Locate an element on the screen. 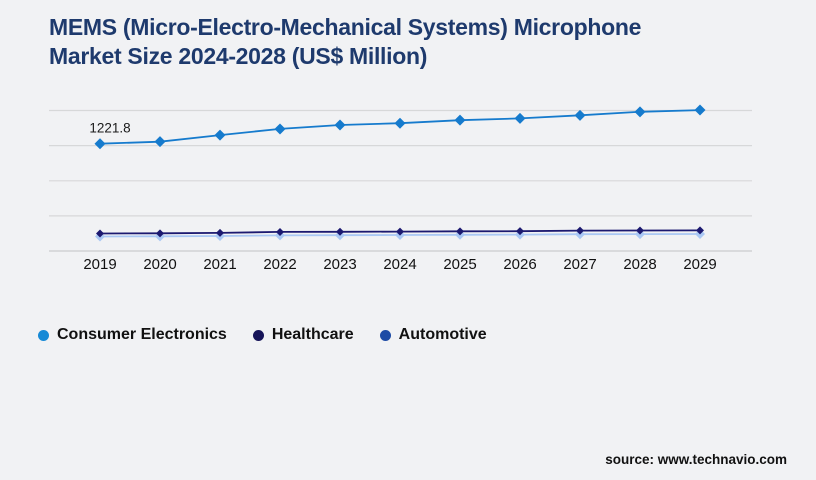 The height and width of the screenshot is (480, 816). x-axis-label: 2027 is located at coordinates (579, 264).